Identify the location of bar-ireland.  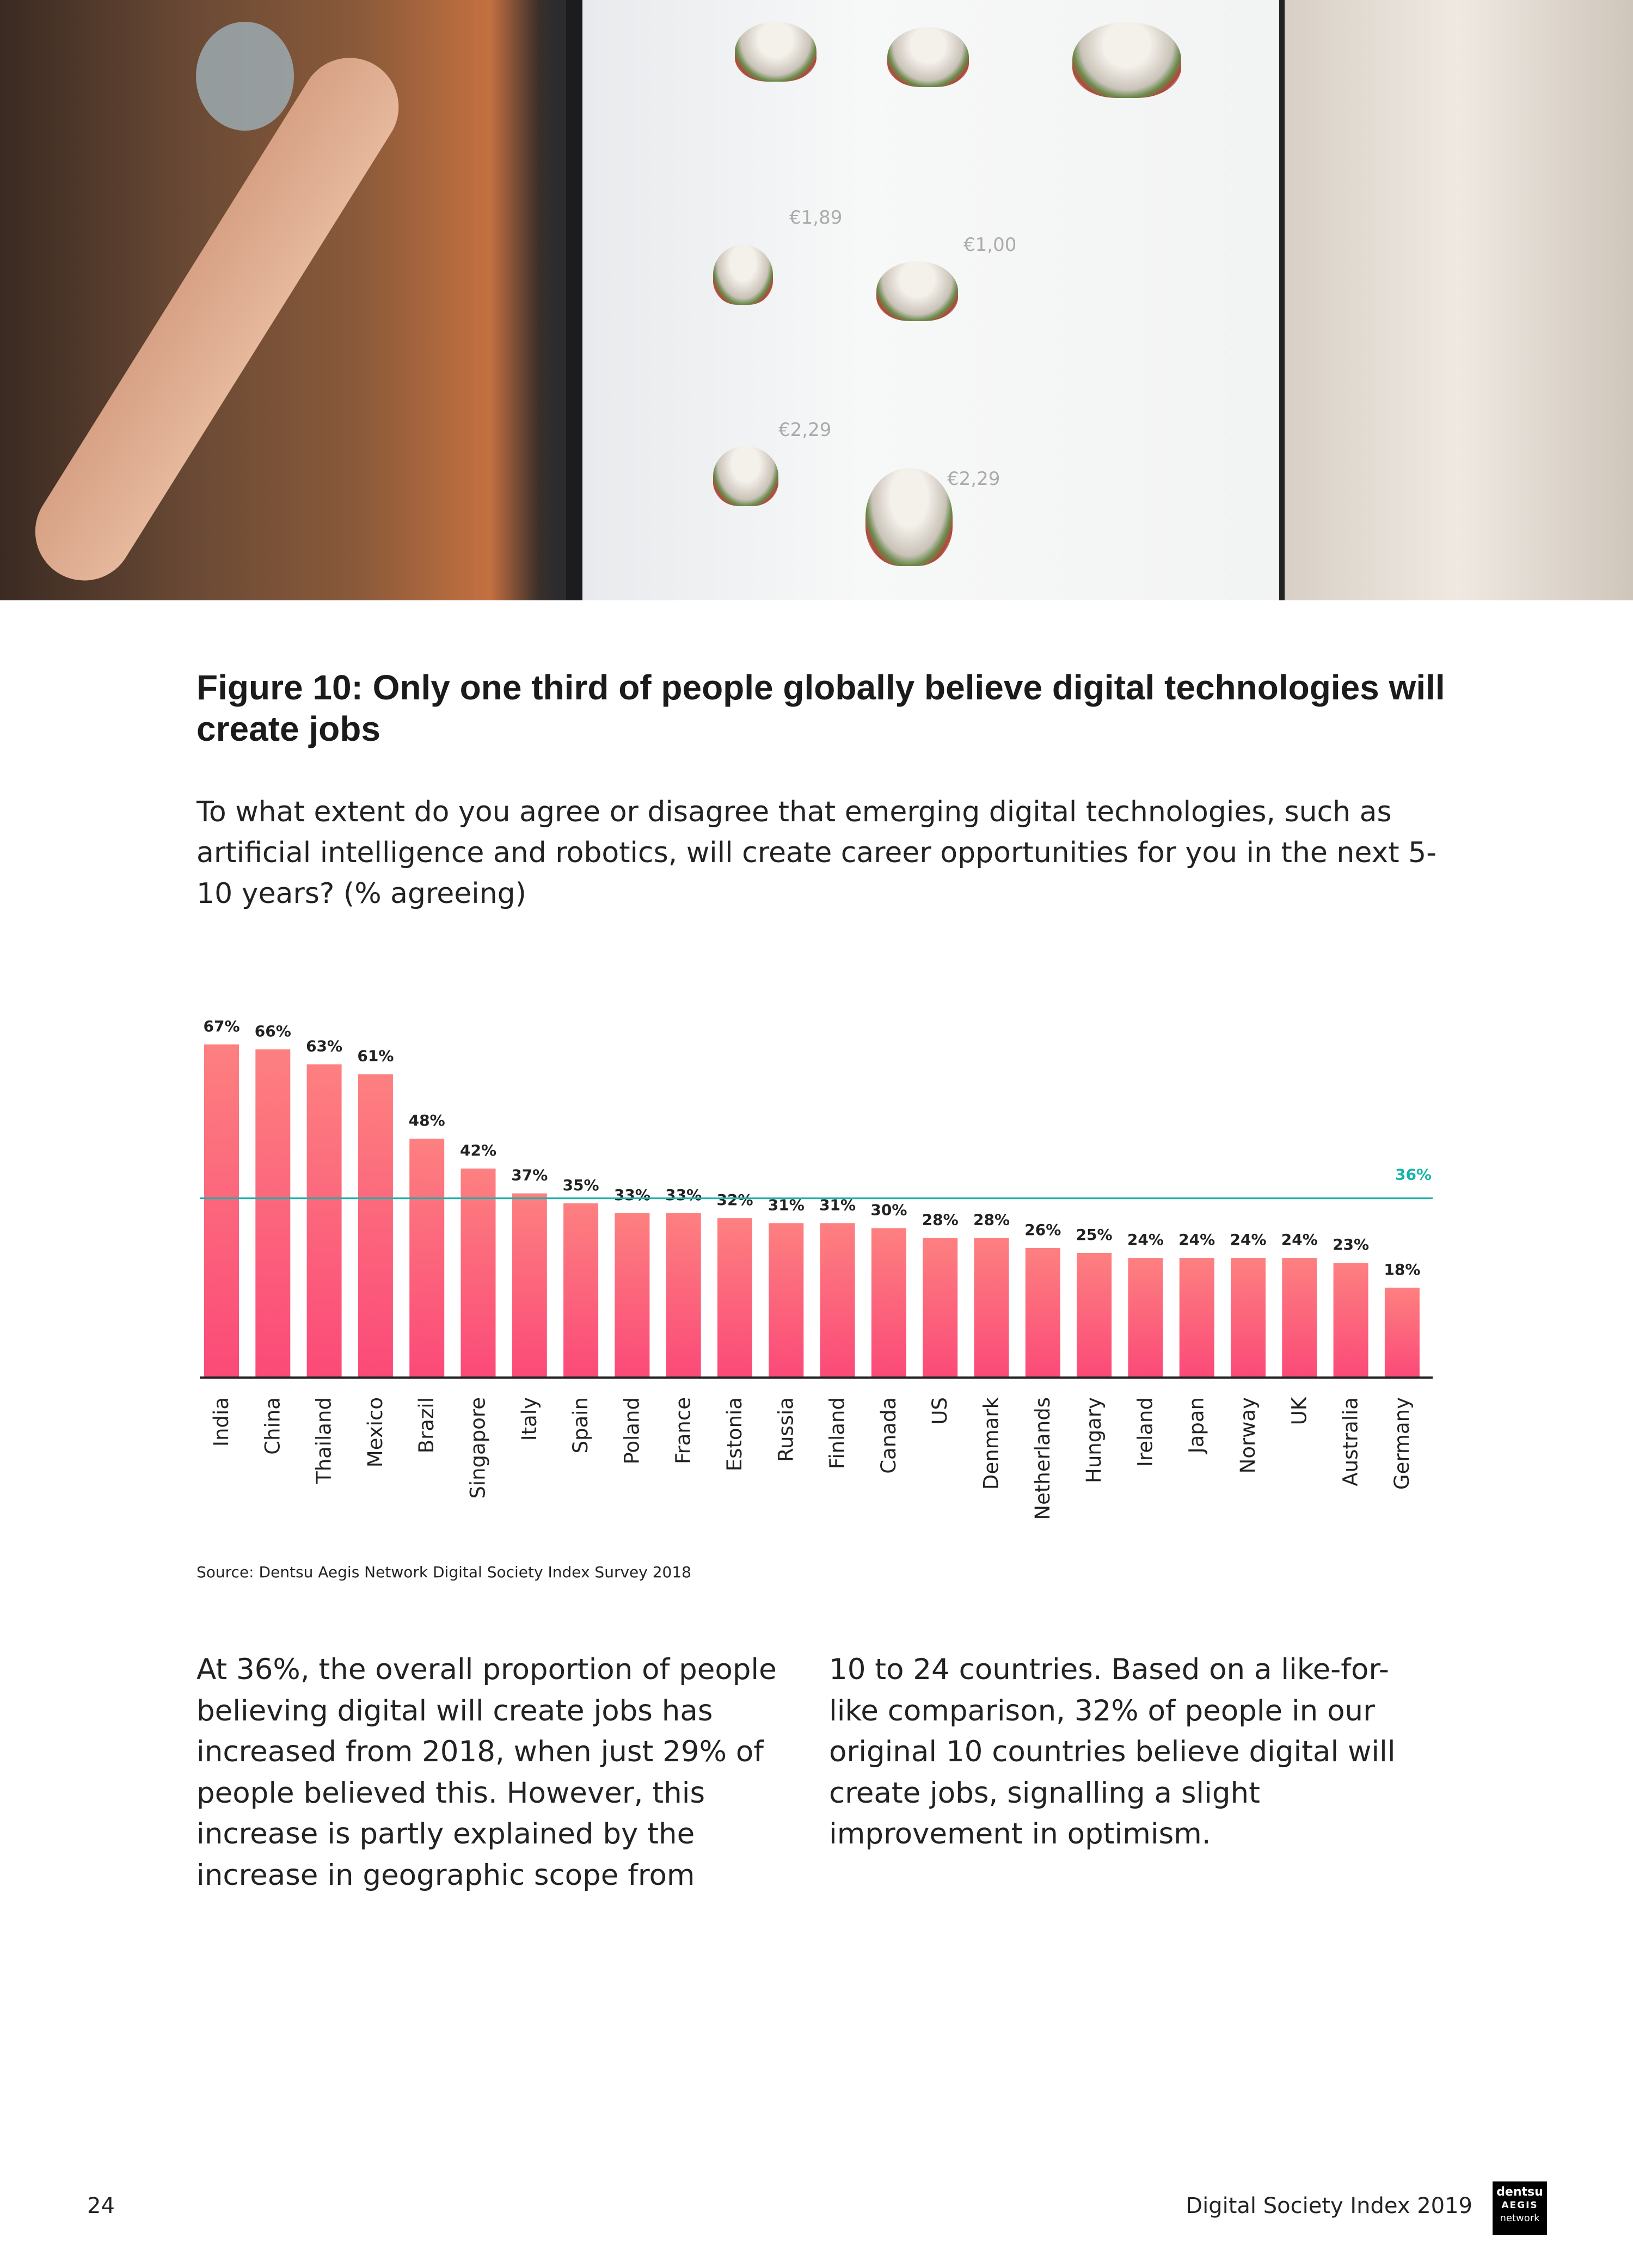
(1145, 1317).